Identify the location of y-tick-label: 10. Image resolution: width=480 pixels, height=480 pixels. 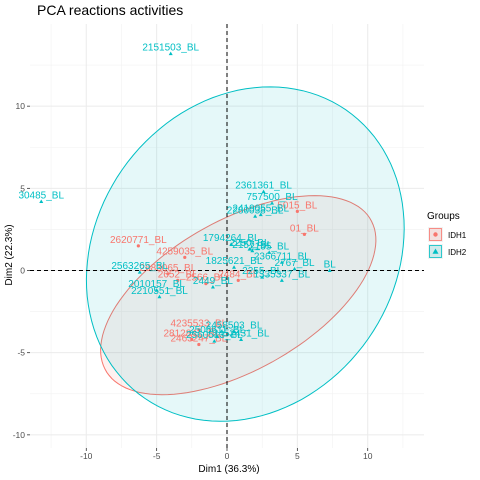
(21, 106).